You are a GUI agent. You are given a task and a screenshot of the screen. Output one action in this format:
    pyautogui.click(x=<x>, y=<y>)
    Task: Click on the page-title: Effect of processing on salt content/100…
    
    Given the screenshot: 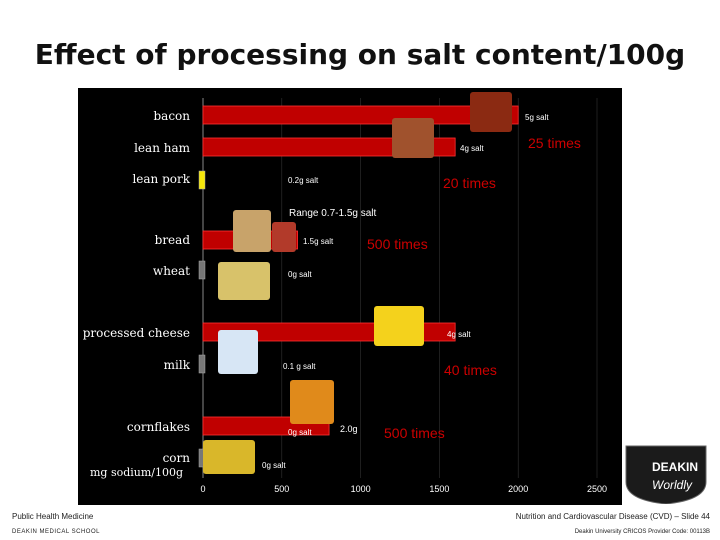 What is the action you would take?
    pyautogui.click(x=360, y=54)
    